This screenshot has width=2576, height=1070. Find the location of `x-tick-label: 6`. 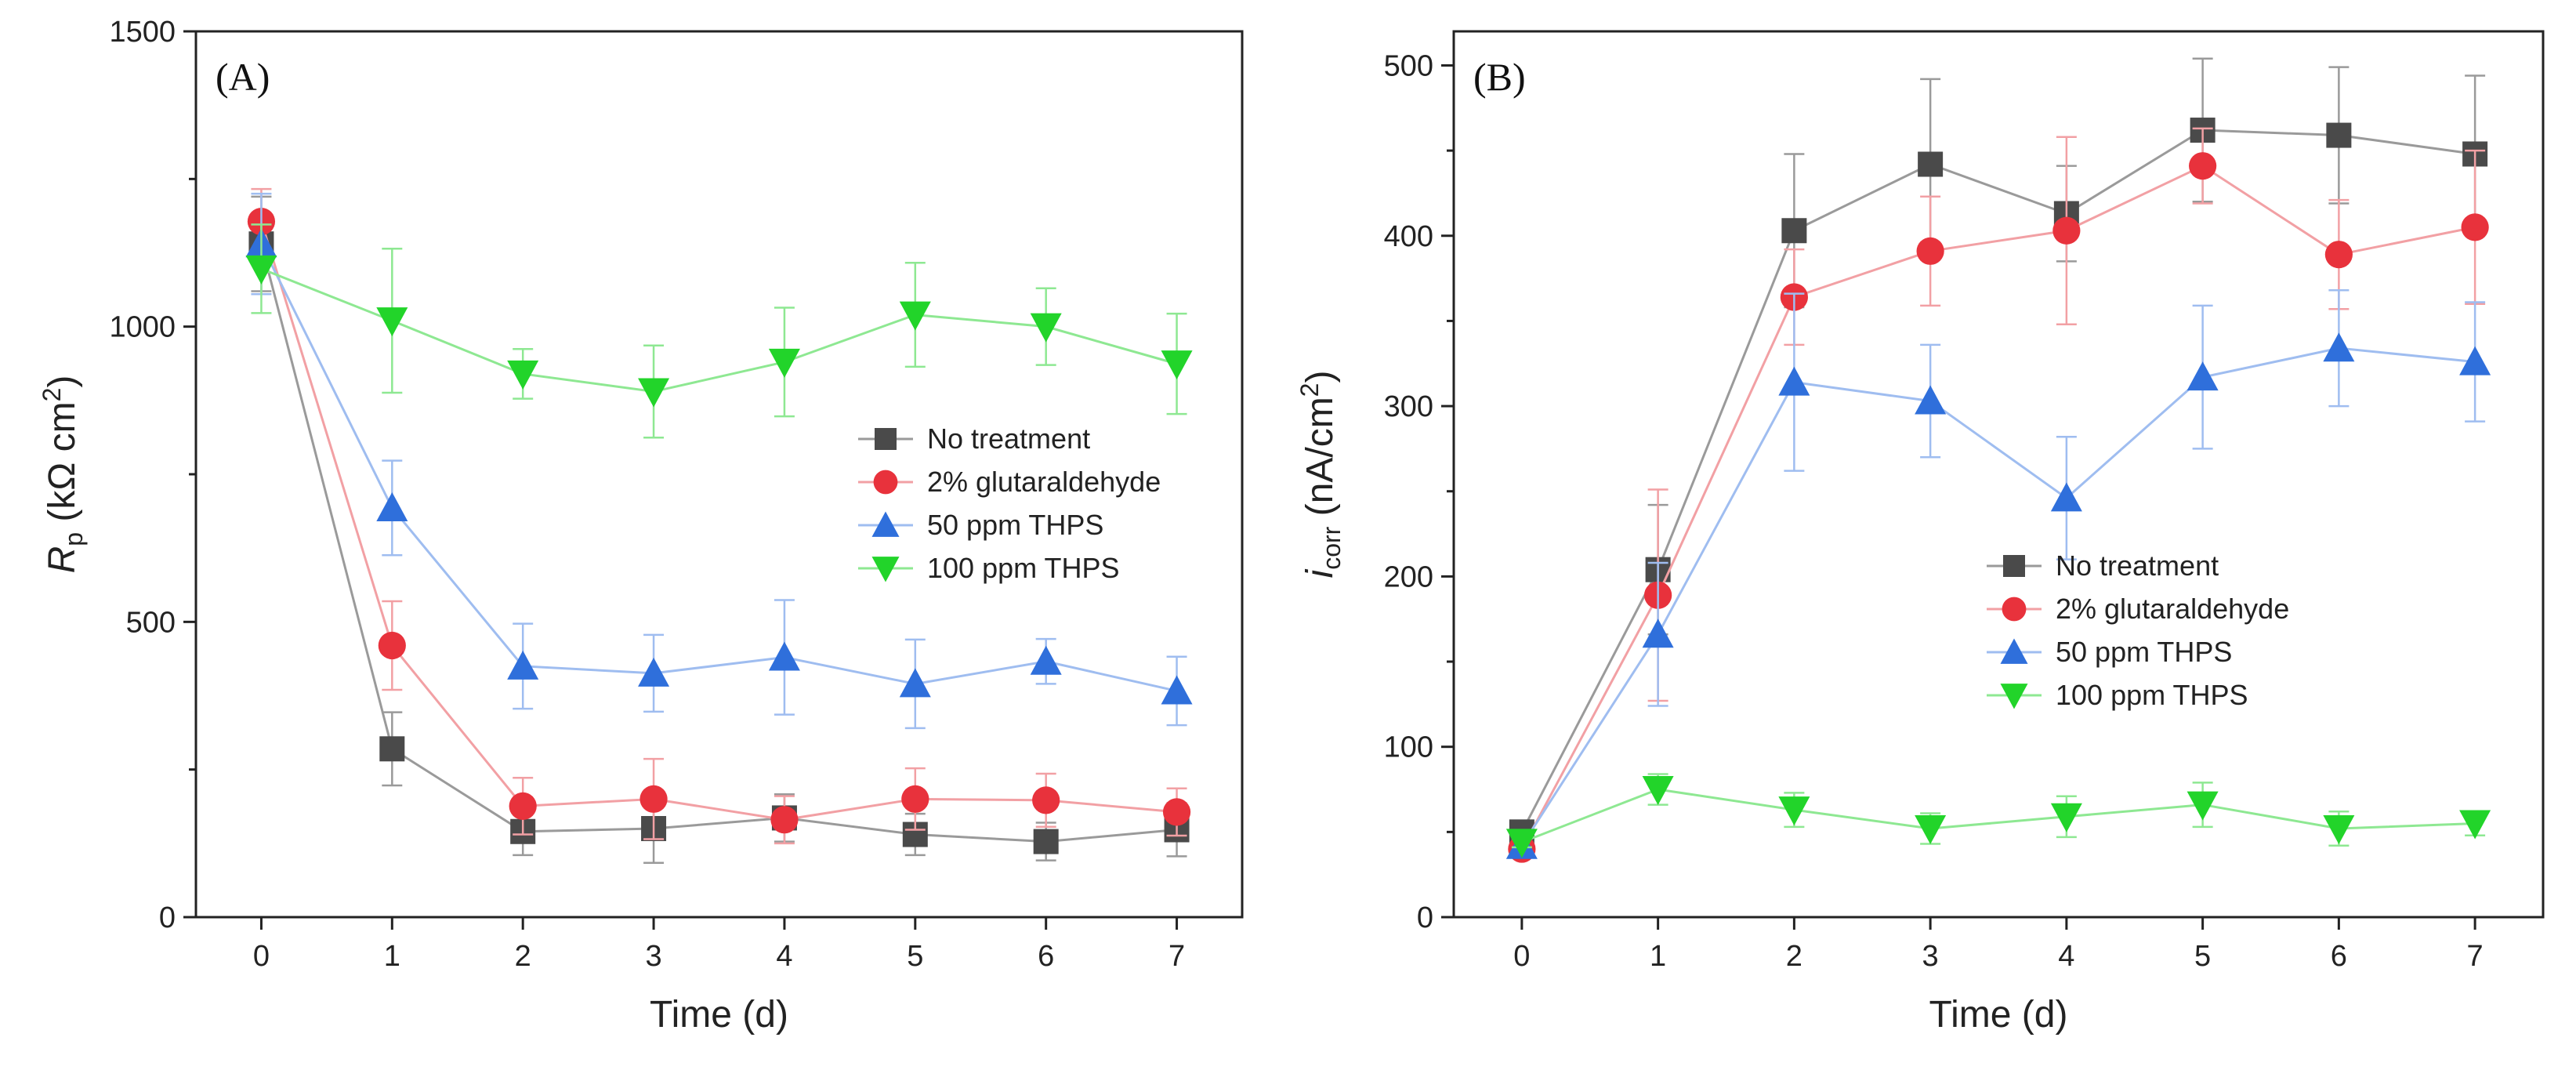

x-tick-label: 6 is located at coordinates (1046, 956).